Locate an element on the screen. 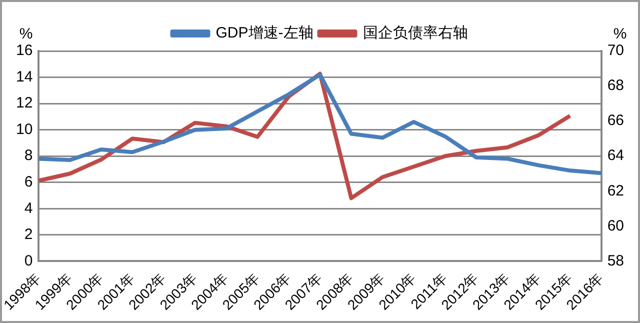 The image size is (640, 323). y2-tick-label: 62 is located at coordinates (615, 191).